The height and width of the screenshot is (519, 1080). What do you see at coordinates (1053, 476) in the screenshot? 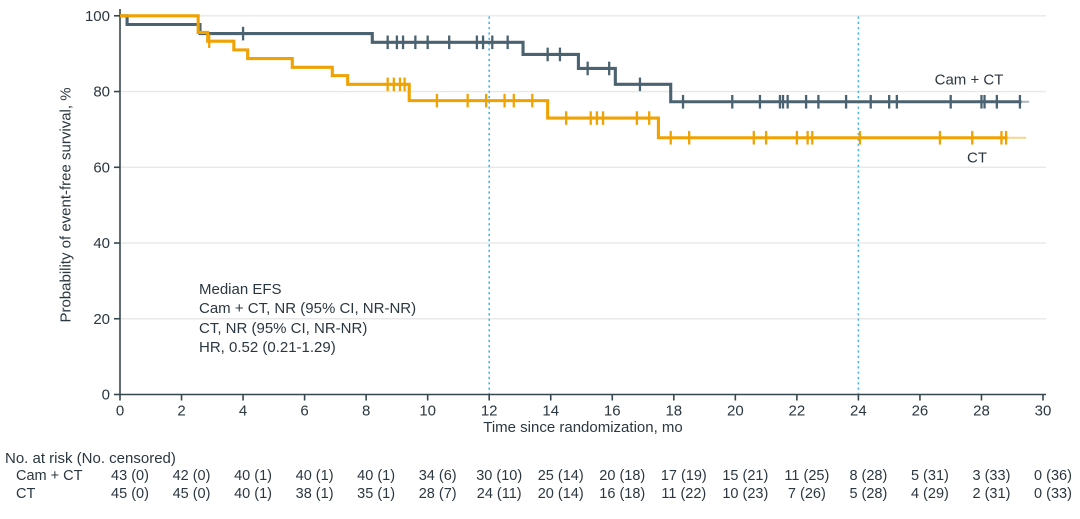
I see `risk-cell: 0 (36)` at bounding box center [1053, 476].